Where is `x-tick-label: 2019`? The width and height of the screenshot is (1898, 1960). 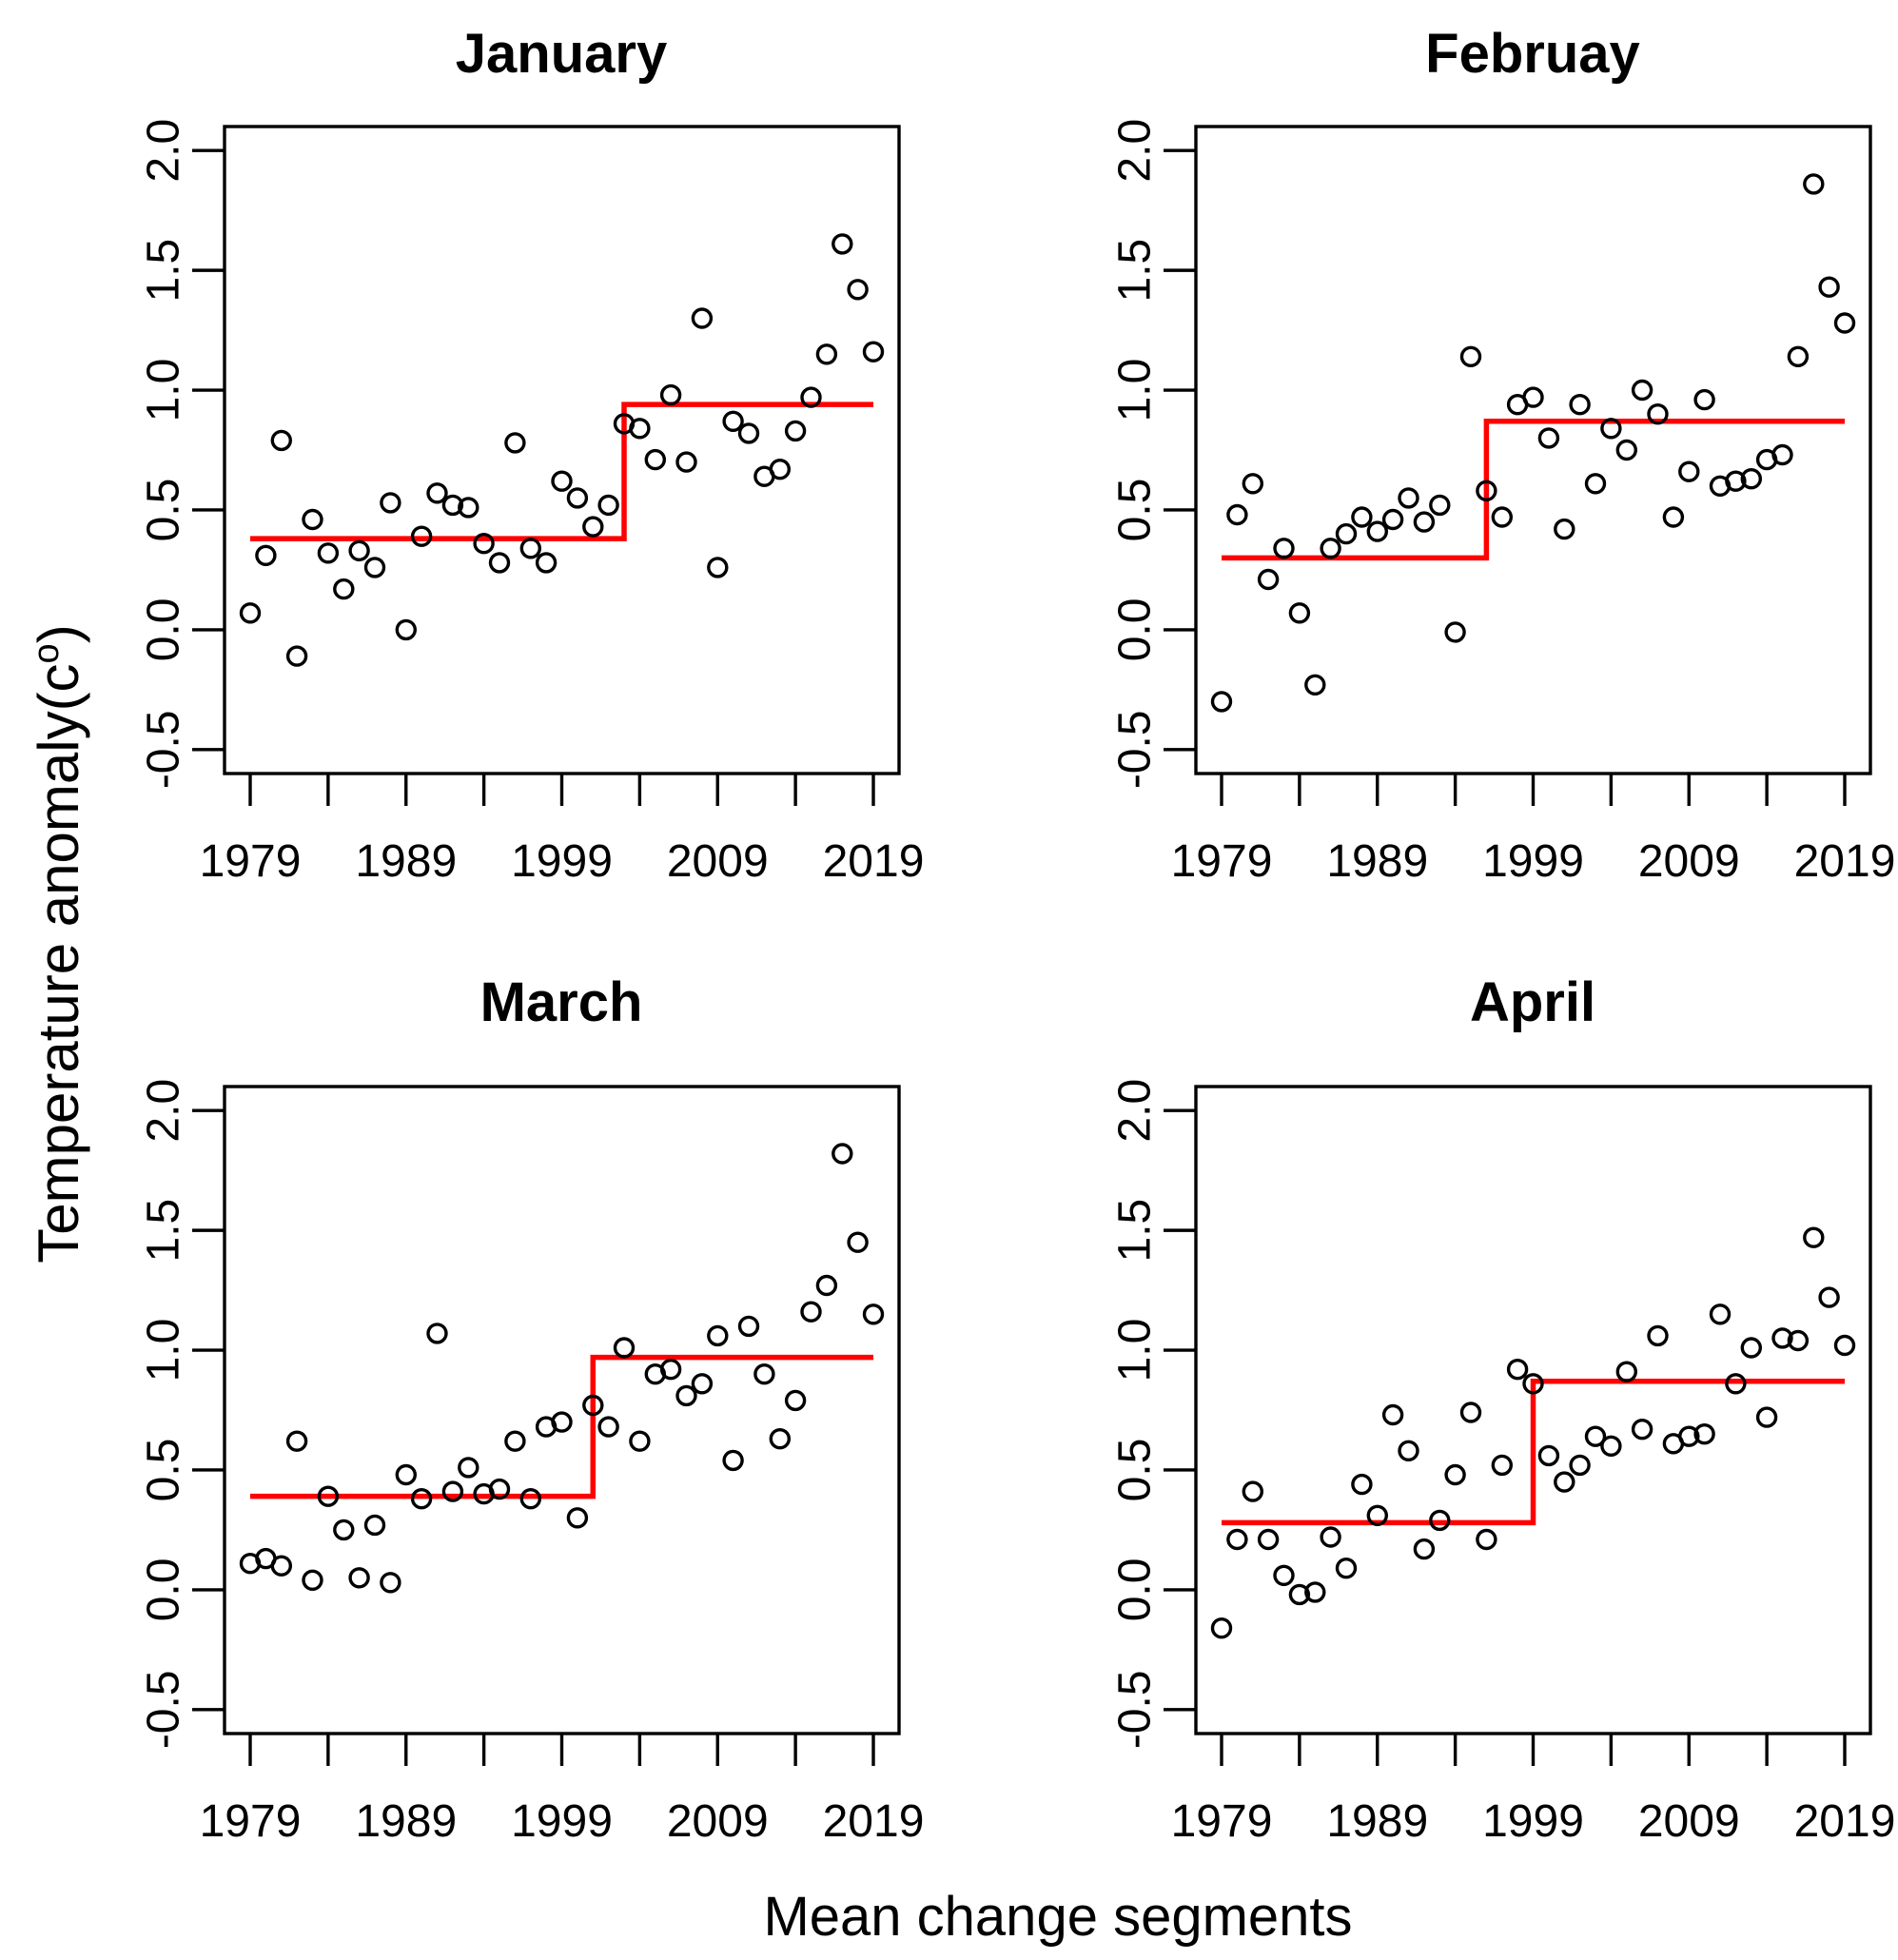 x-tick-label: 2019 is located at coordinates (874, 861).